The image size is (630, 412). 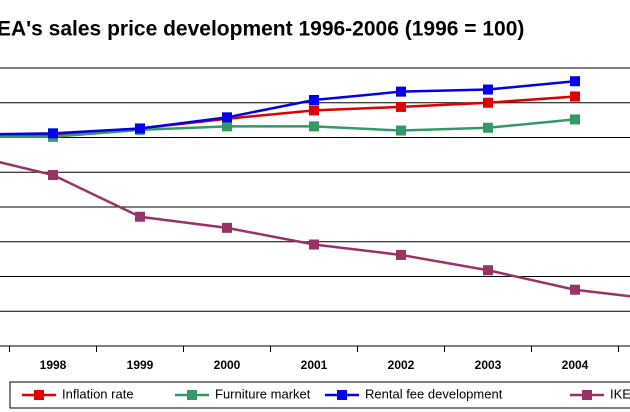 I want to click on legend-label: Inflation rate, so click(x=98, y=393).